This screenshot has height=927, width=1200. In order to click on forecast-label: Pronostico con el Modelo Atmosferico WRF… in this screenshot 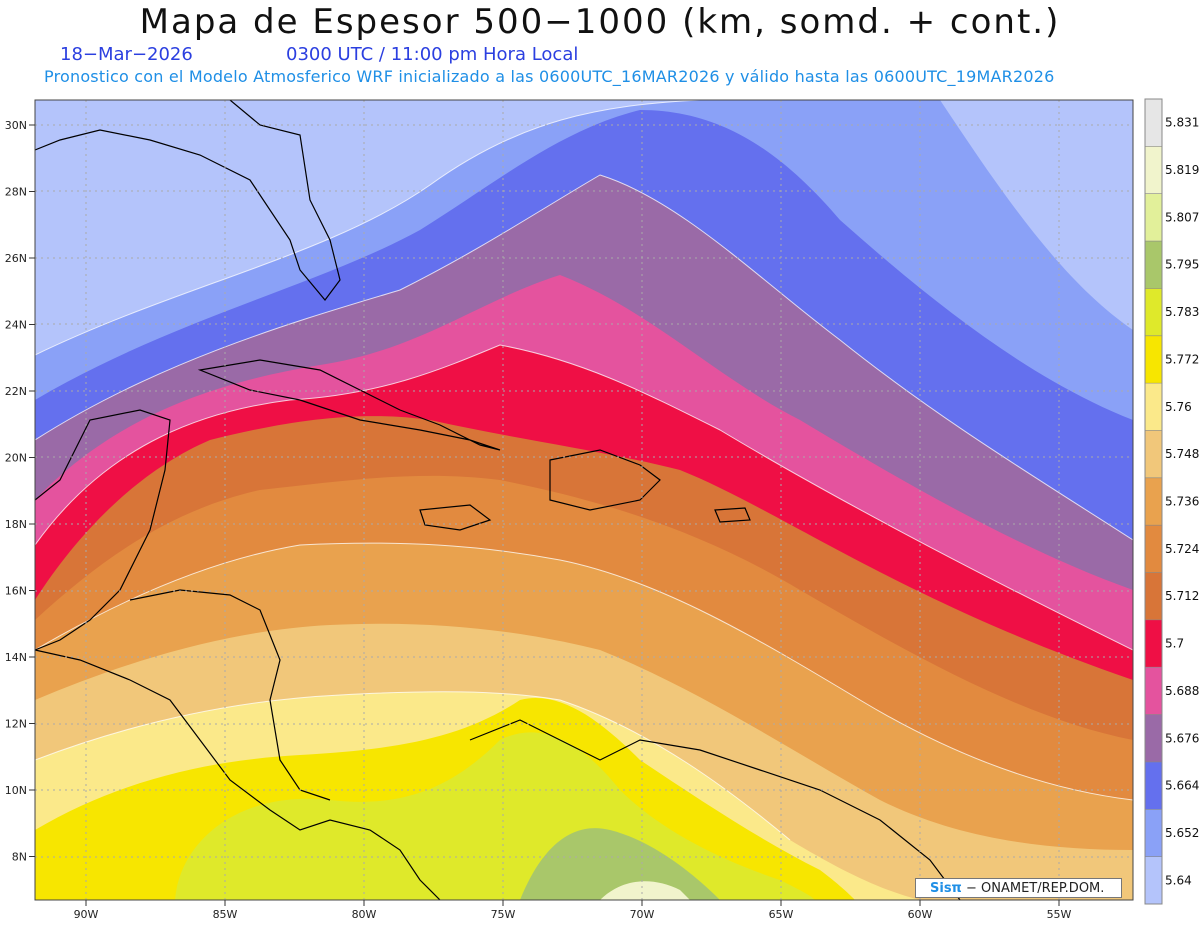, I will do `click(549, 76)`.